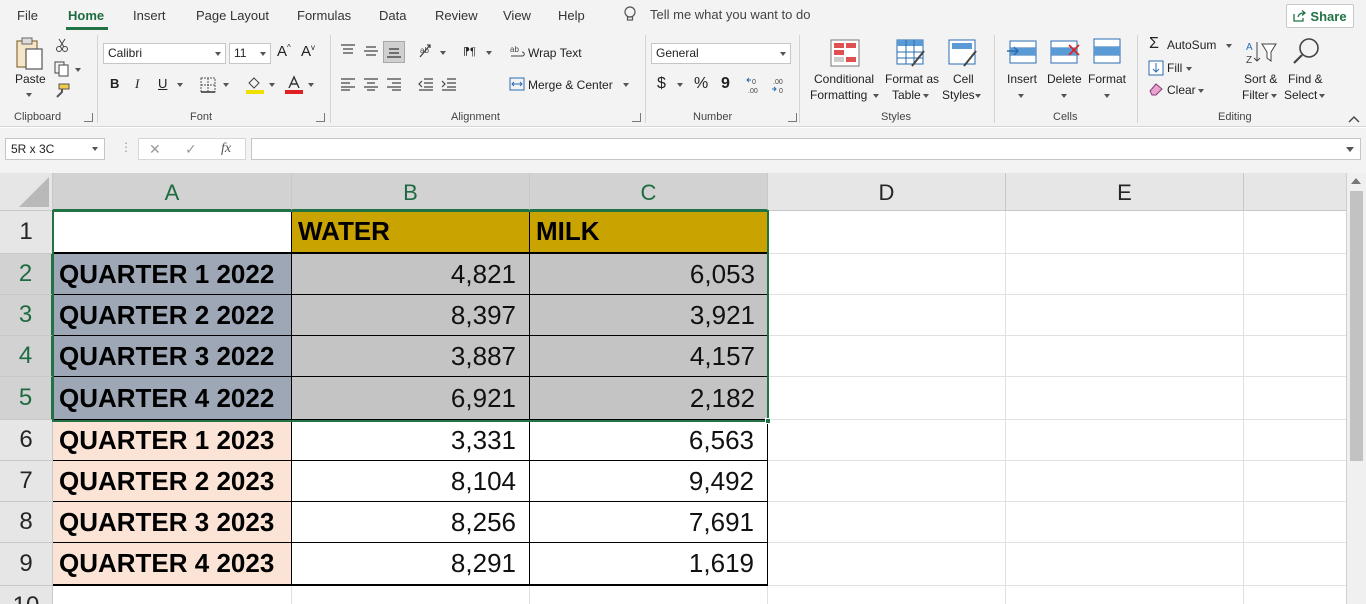 Image resolution: width=1366 pixels, height=604 pixels. What do you see at coordinates (411, 192) in the screenshot?
I see `column-header-b: B` at bounding box center [411, 192].